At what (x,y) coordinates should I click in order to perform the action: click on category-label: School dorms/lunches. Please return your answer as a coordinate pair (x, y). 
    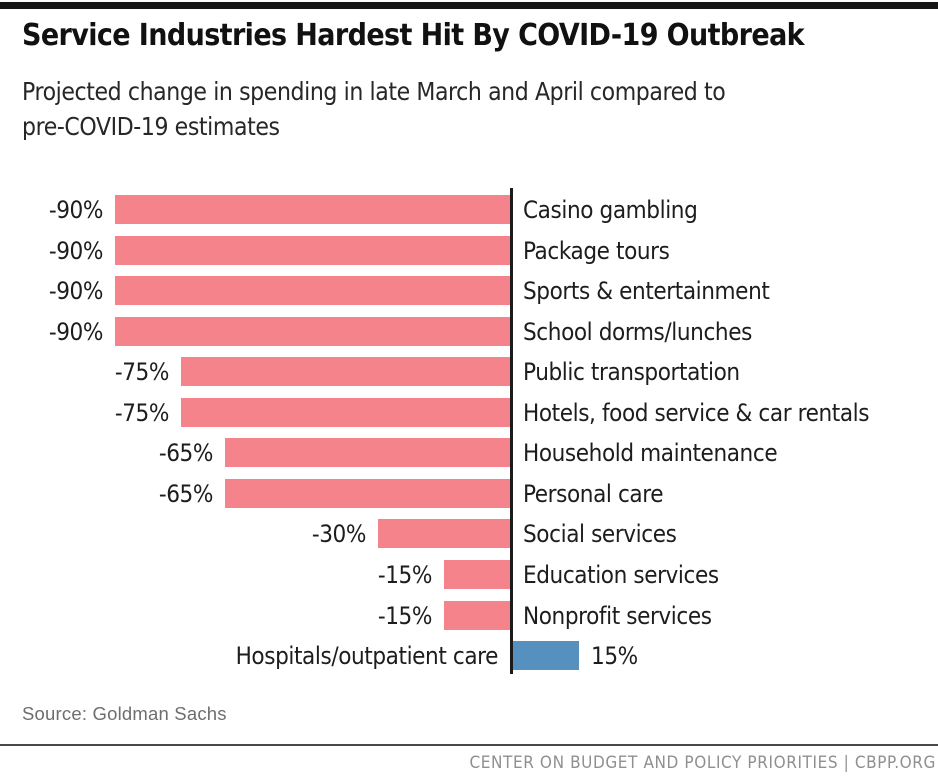
    Looking at the image, I should click on (637, 331).